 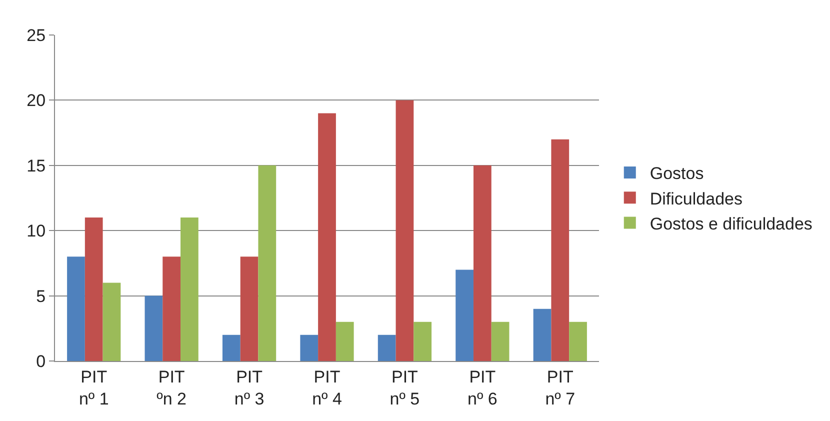 I want to click on x-tick-label: PIT nº 4, so click(x=327, y=387).